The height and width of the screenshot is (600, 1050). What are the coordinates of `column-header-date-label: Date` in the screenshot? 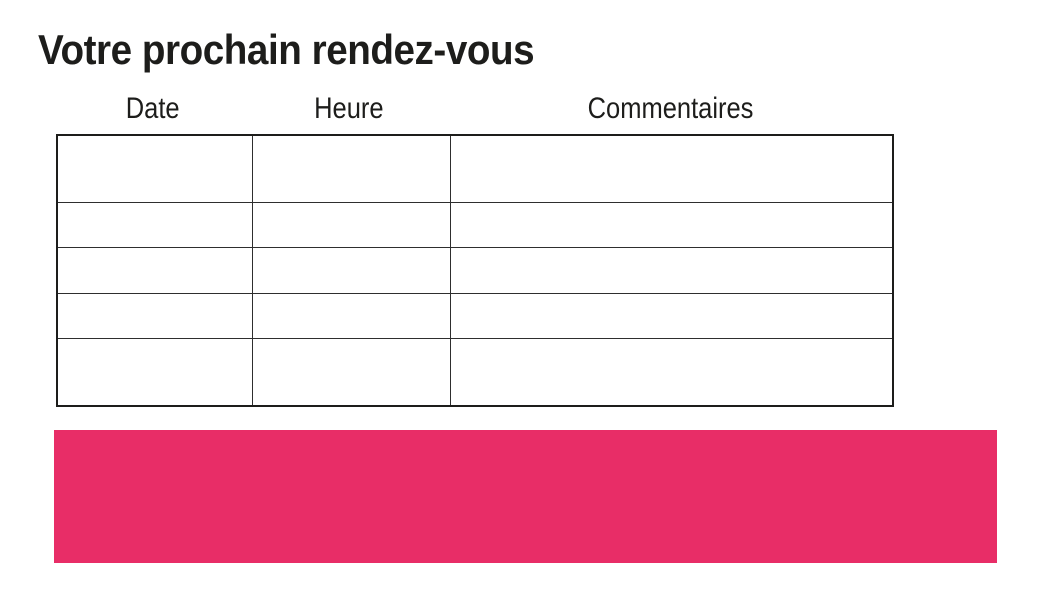 It's located at (153, 108).